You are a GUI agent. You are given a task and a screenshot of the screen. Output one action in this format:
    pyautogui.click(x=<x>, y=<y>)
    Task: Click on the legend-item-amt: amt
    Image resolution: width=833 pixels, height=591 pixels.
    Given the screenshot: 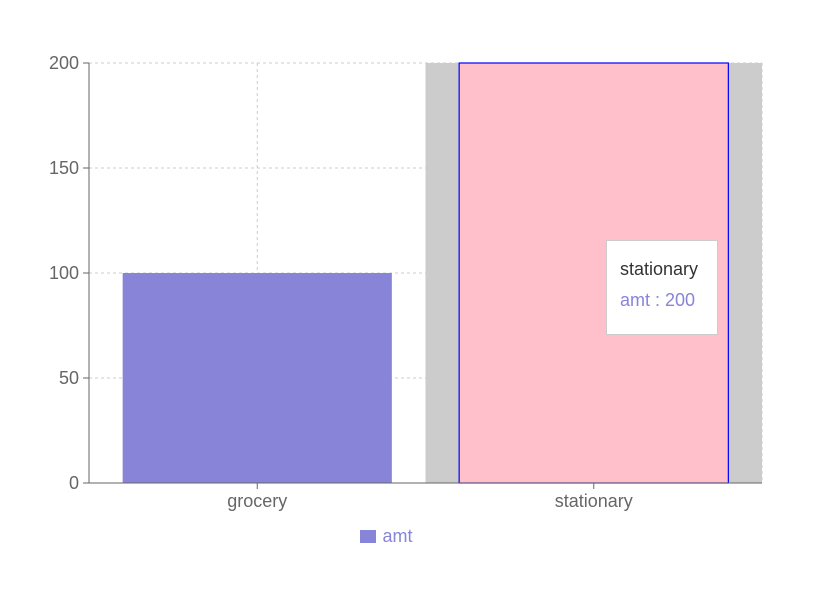 What is the action you would take?
    pyautogui.click(x=386, y=536)
    